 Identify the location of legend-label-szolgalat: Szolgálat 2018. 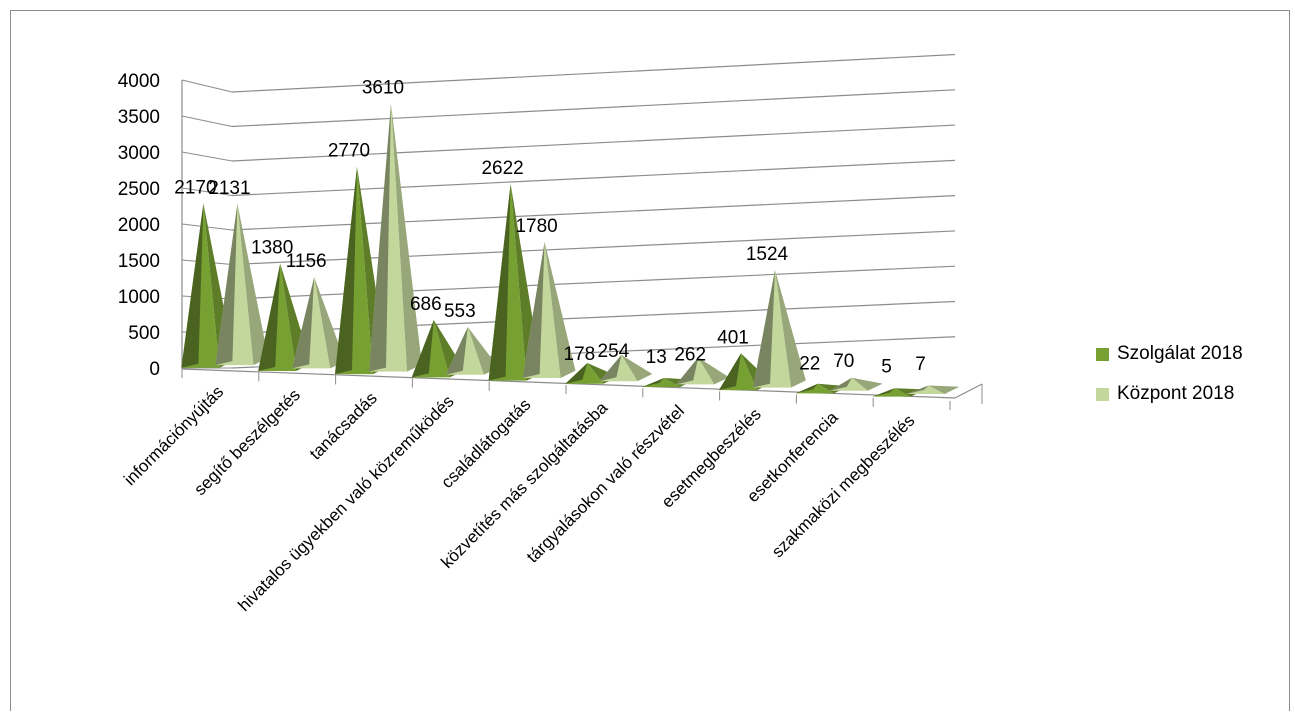
(1180, 353).